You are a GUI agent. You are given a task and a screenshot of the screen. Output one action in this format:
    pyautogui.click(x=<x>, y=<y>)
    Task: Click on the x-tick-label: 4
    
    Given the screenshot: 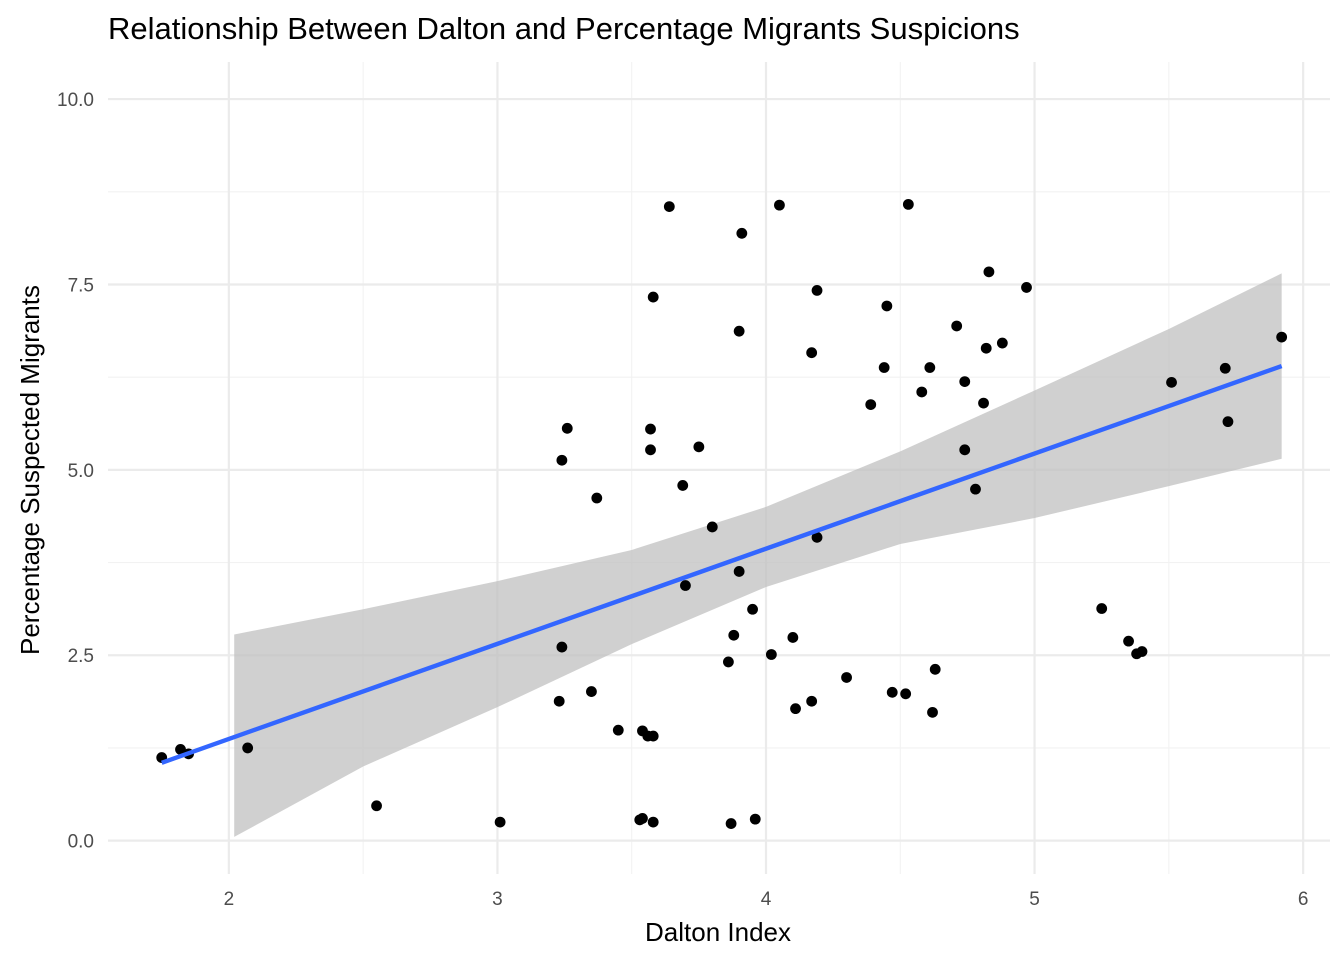 What is the action you would take?
    pyautogui.click(x=766, y=899)
    